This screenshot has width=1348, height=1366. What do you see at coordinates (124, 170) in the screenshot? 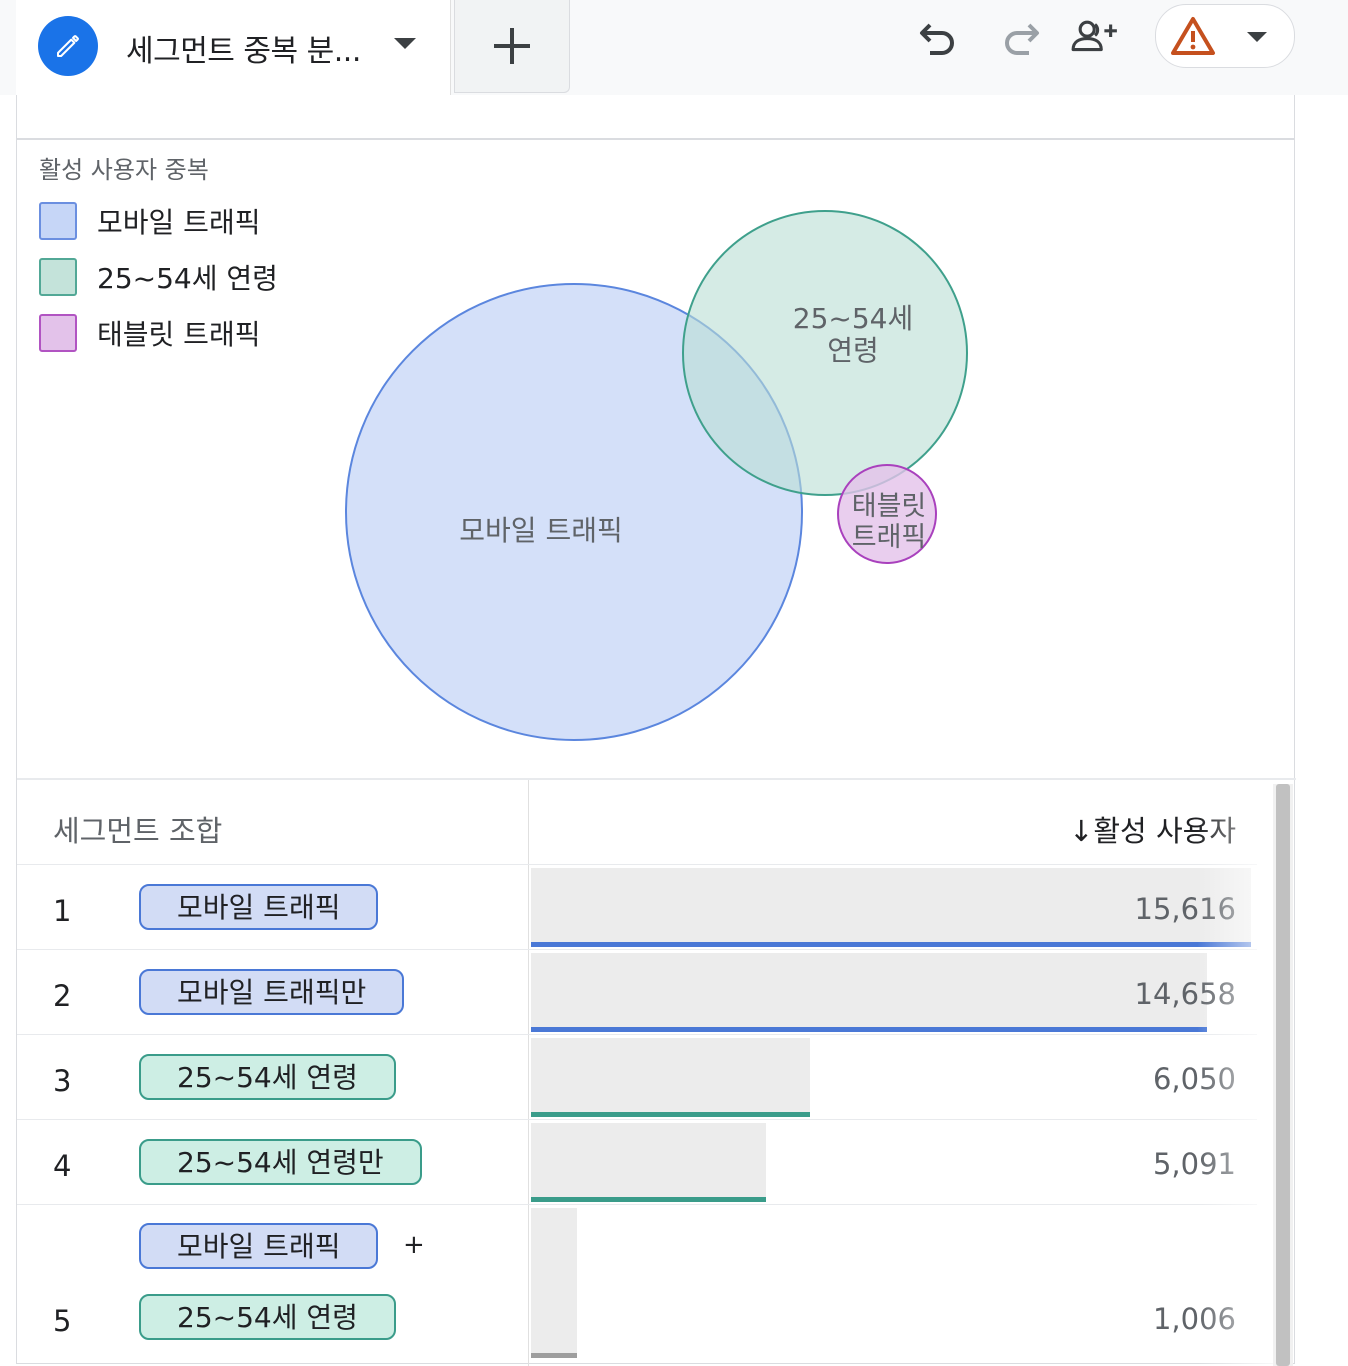
I see `viz-title: 활성 사용자 중복` at bounding box center [124, 170].